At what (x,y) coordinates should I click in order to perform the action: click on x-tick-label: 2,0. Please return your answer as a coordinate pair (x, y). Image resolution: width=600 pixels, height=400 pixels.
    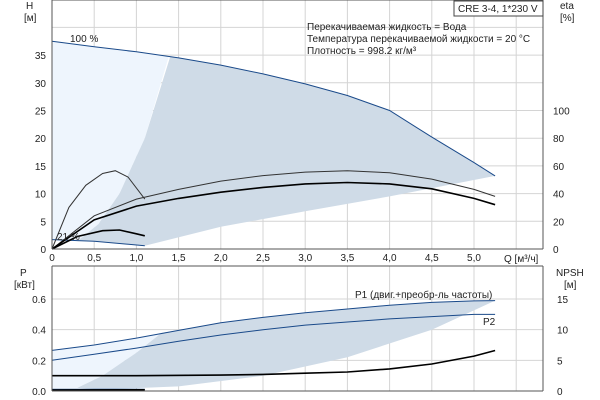
    Looking at the image, I should click on (221, 258).